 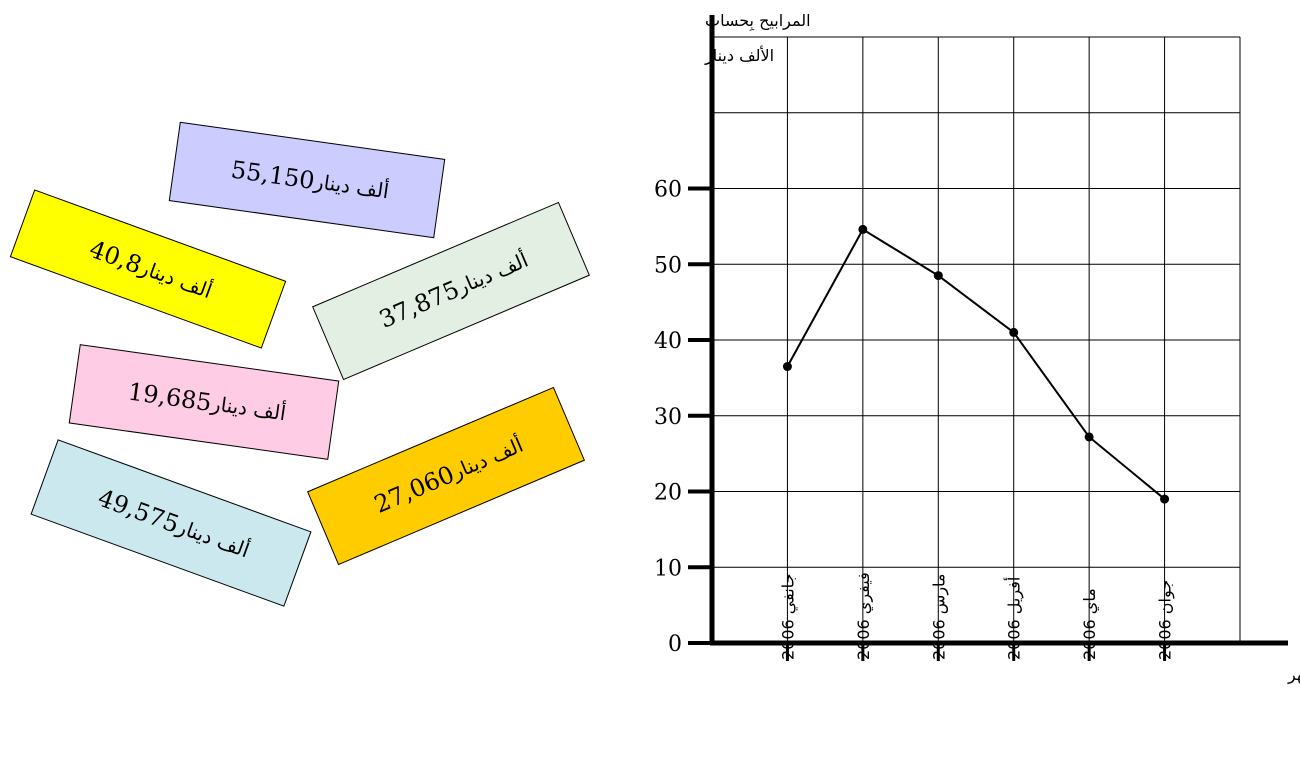 What do you see at coordinates (739, 55) in the screenshot?
I see `y-axis-title-line2: الألف دينار` at bounding box center [739, 55].